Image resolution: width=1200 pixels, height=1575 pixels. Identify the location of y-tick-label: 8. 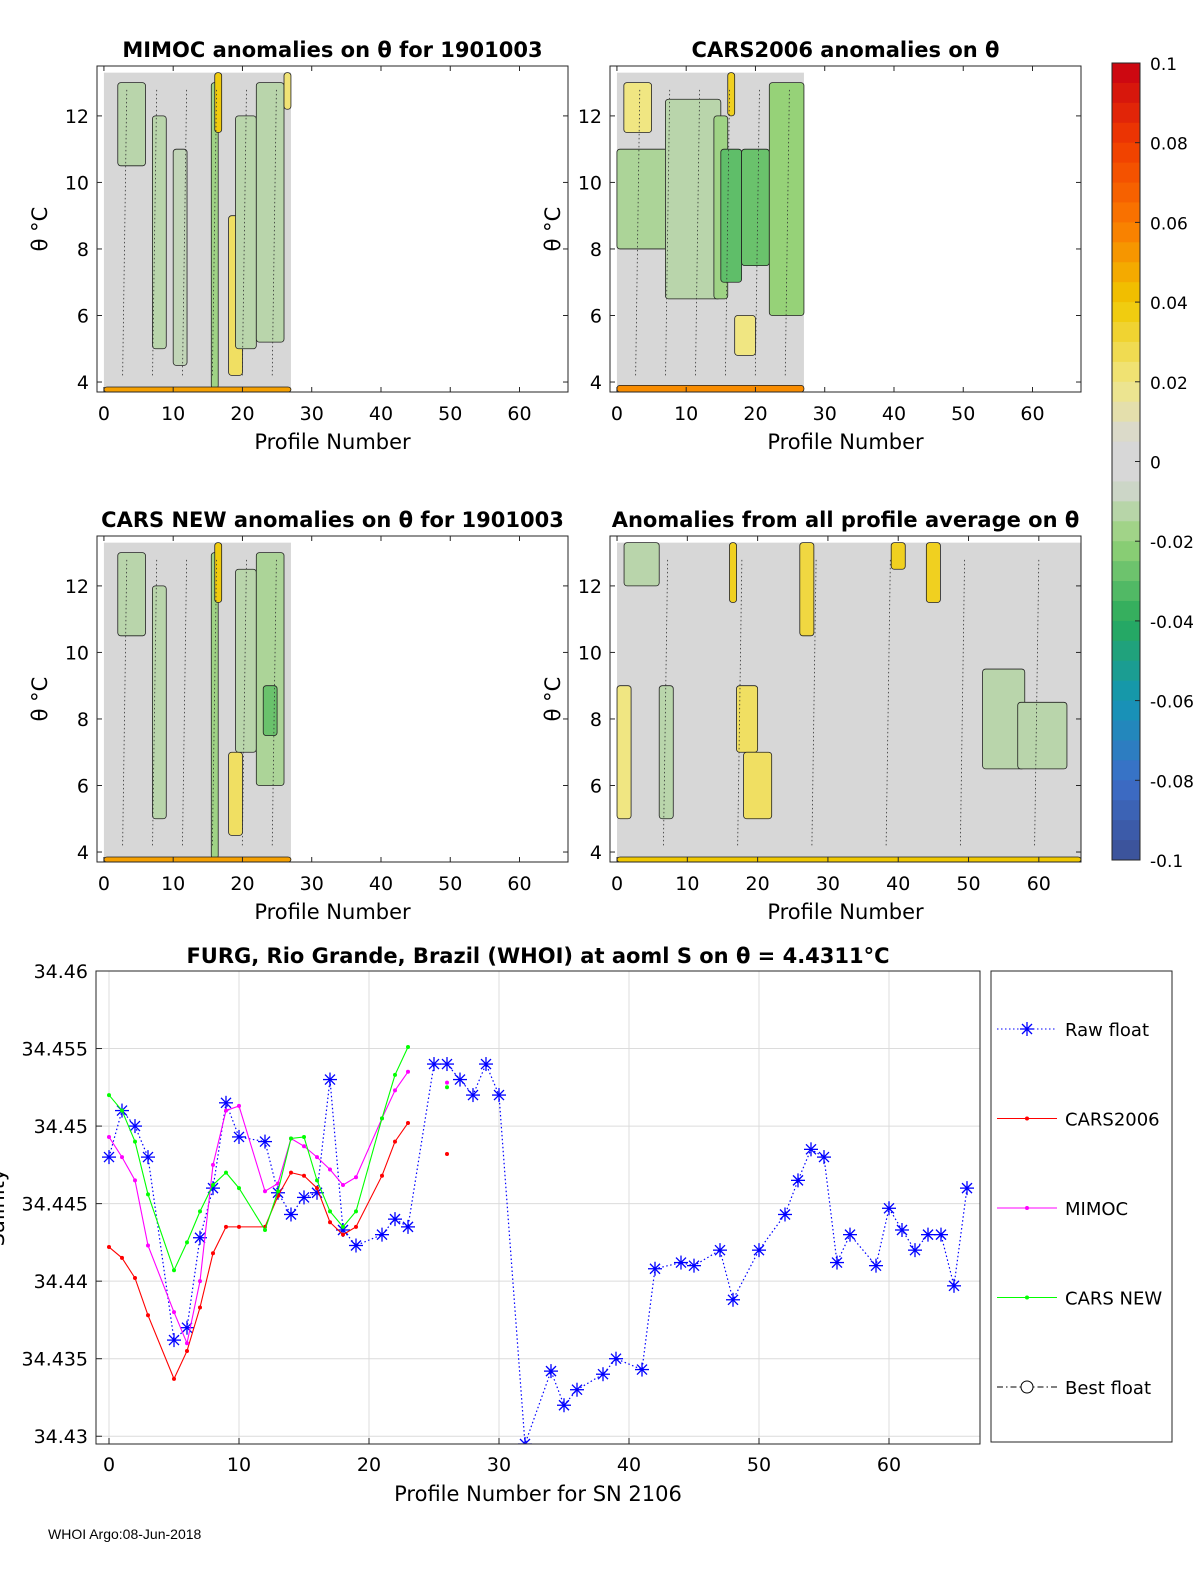
(83, 720).